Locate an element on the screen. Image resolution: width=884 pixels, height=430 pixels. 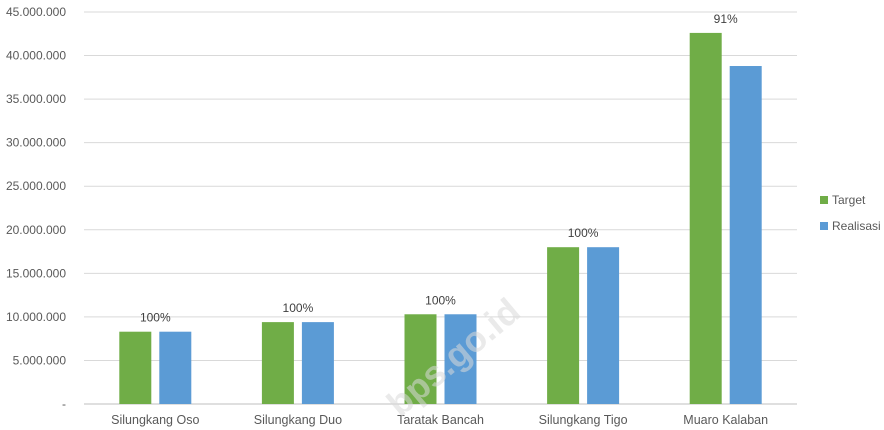
y-tick-label: 35.000.000 is located at coordinates (36, 99).